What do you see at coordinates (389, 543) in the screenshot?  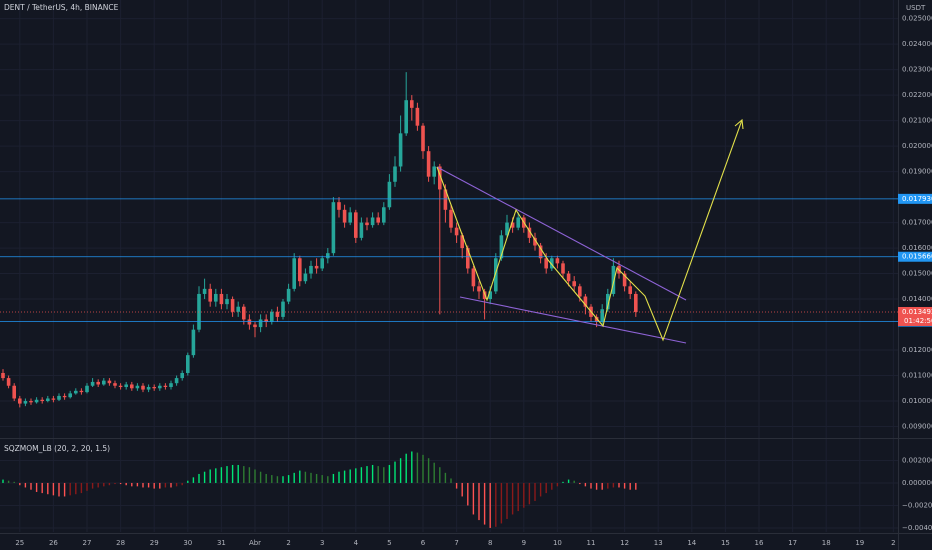 I see `x-tick-label: 5` at bounding box center [389, 543].